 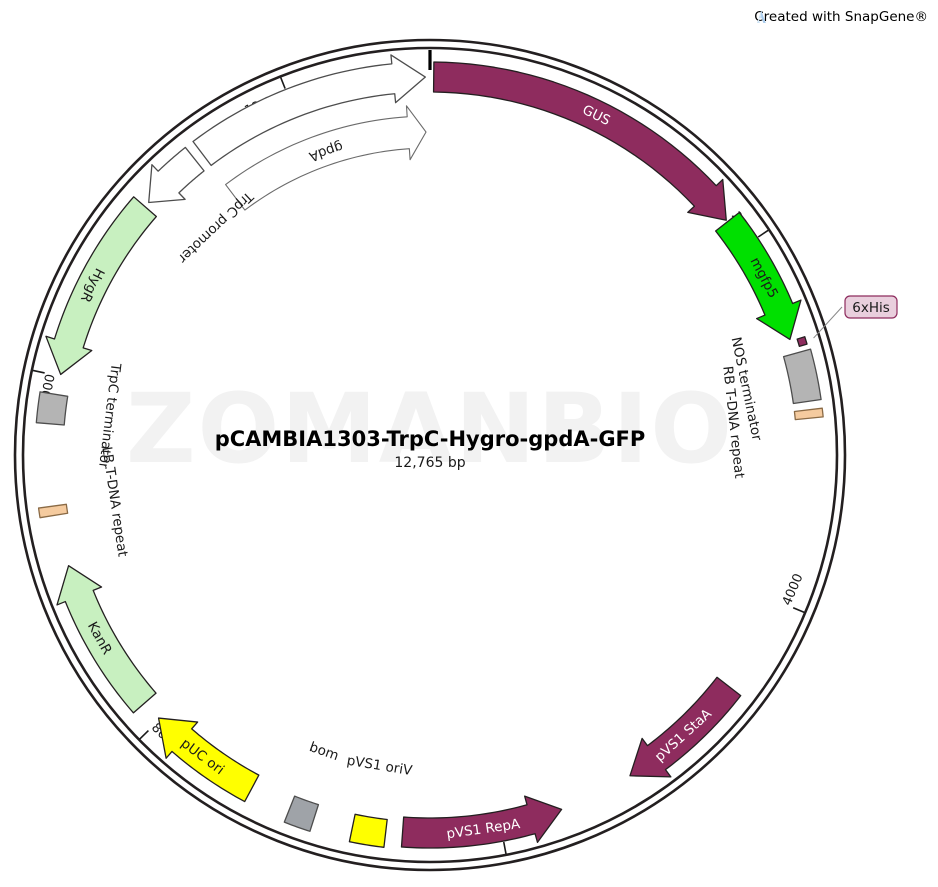 What do you see at coordinates (430, 439) in the screenshot?
I see `plasmid-name: pCAMBIA1303-TrpC-Hygro-gpdA-GFP` at bounding box center [430, 439].